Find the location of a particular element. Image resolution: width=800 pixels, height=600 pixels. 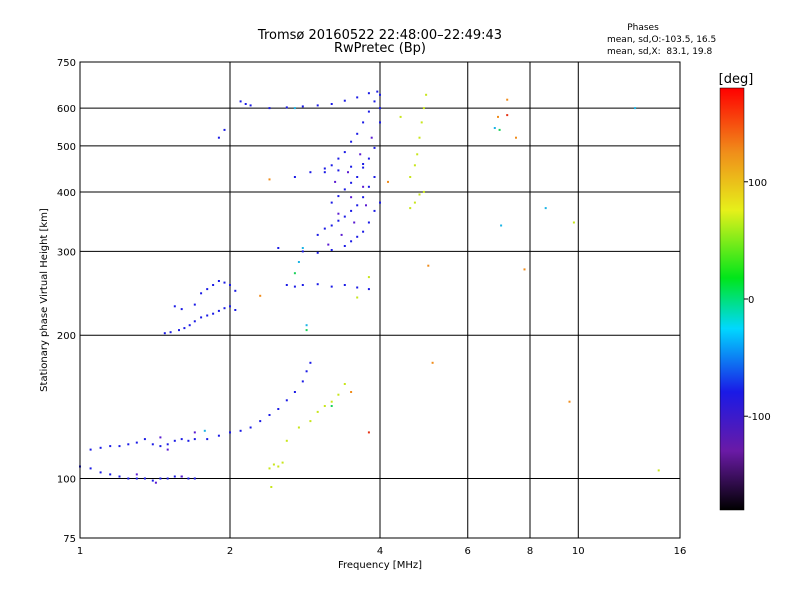

y-tick-label: 600 is located at coordinates (66, 109).